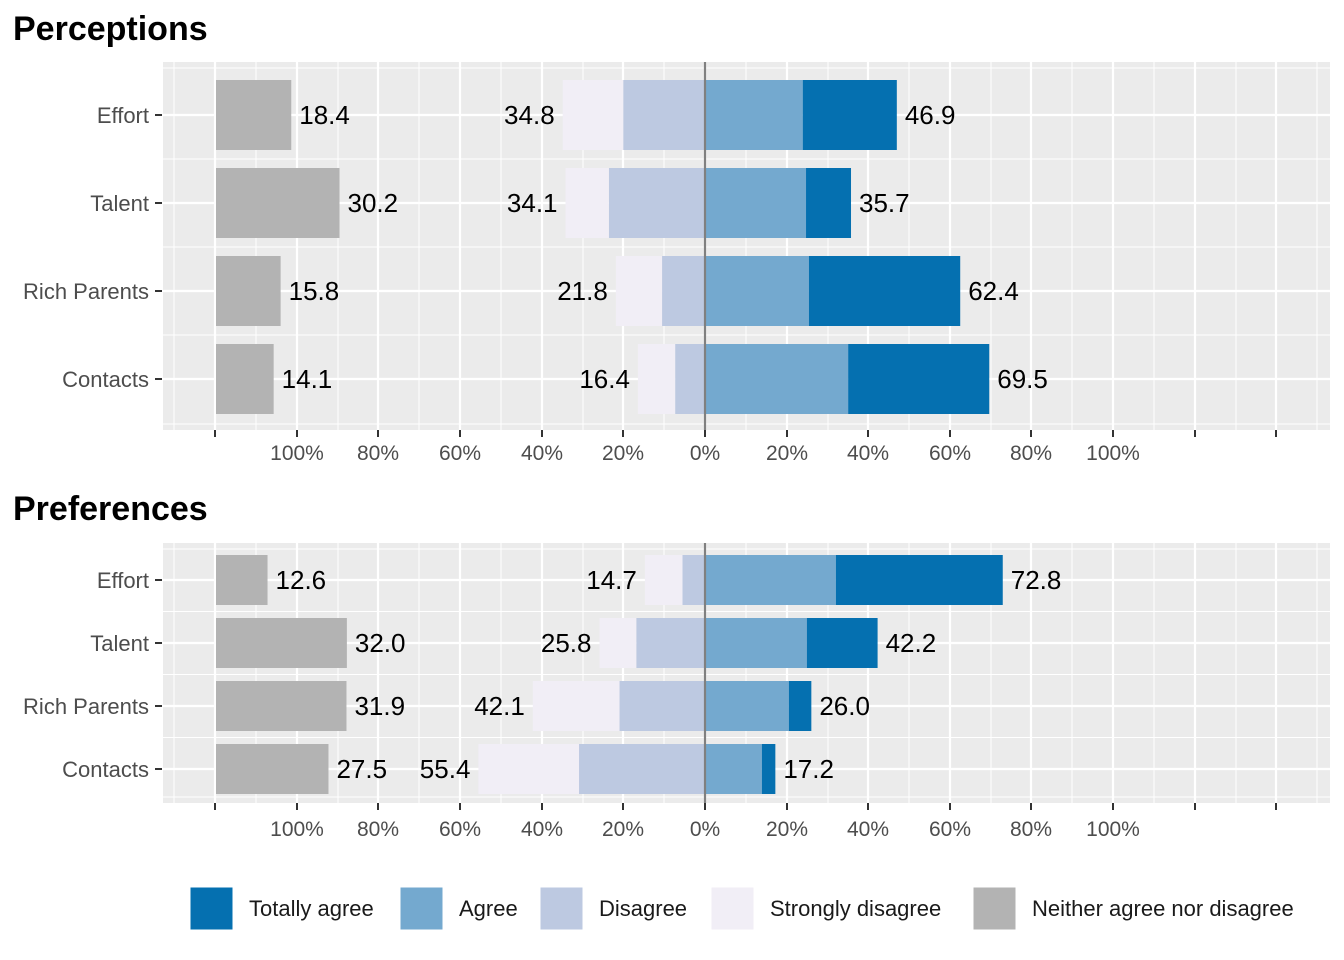 This screenshot has width=1344, height=960. Describe the element at coordinates (604, 379) in the screenshot. I see `data-label-disagree-total: 16.4` at that location.